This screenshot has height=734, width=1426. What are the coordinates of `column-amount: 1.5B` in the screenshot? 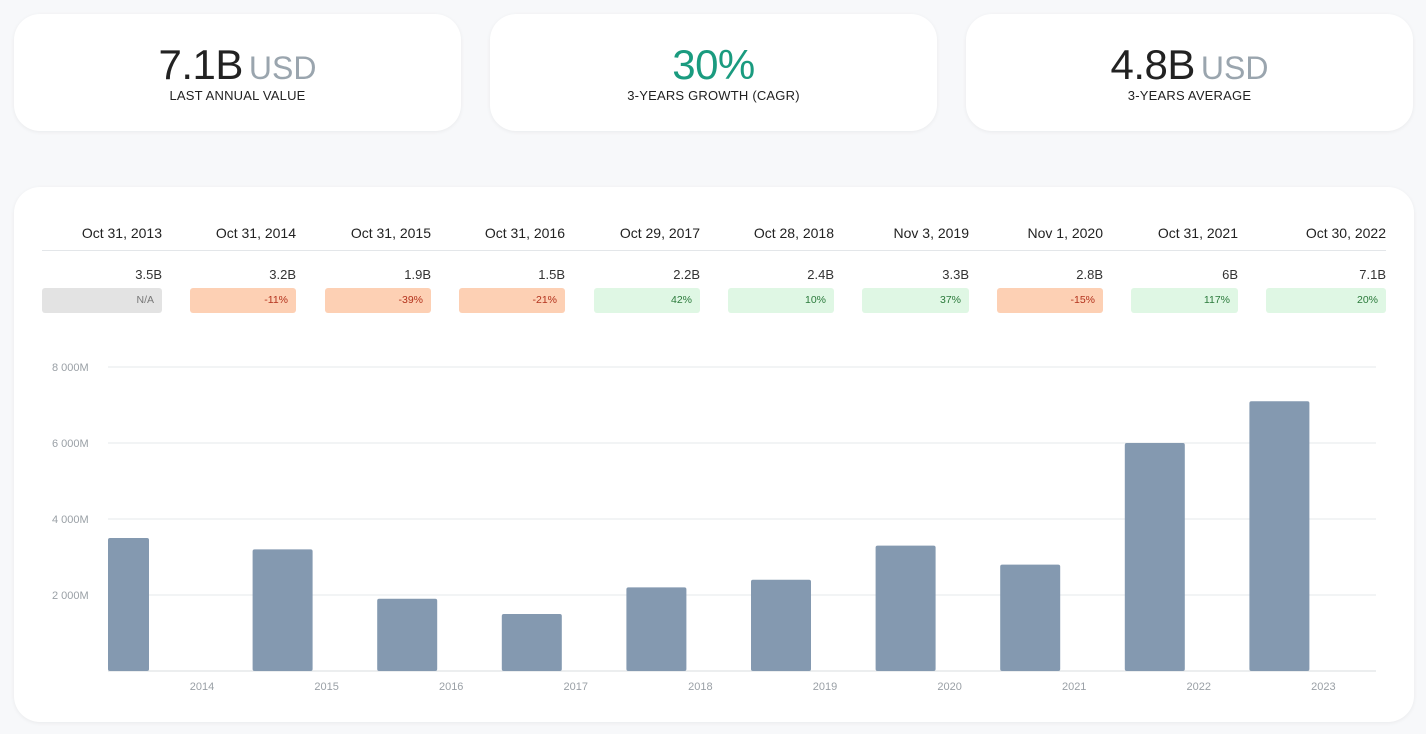 It's located at (551, 274).